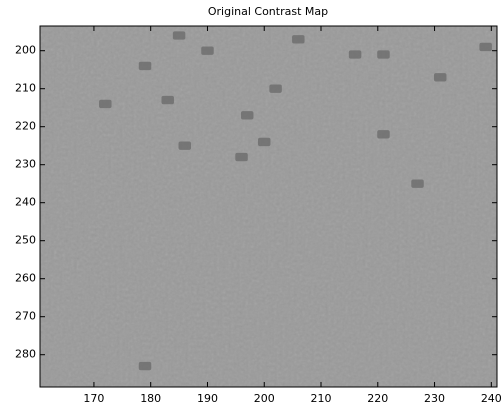  Describe the element at coordinates (377, 398) in the screenshot. I see `x-tick-label: 220` at that location.